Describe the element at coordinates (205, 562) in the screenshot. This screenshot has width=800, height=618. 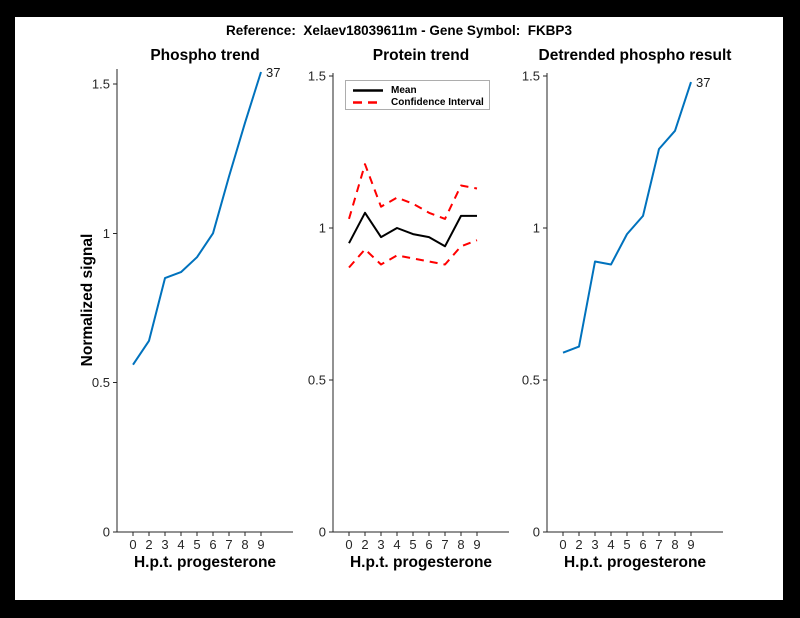
I see `subplot1-x-axis-label: H.p.t. progesterone` at that location.